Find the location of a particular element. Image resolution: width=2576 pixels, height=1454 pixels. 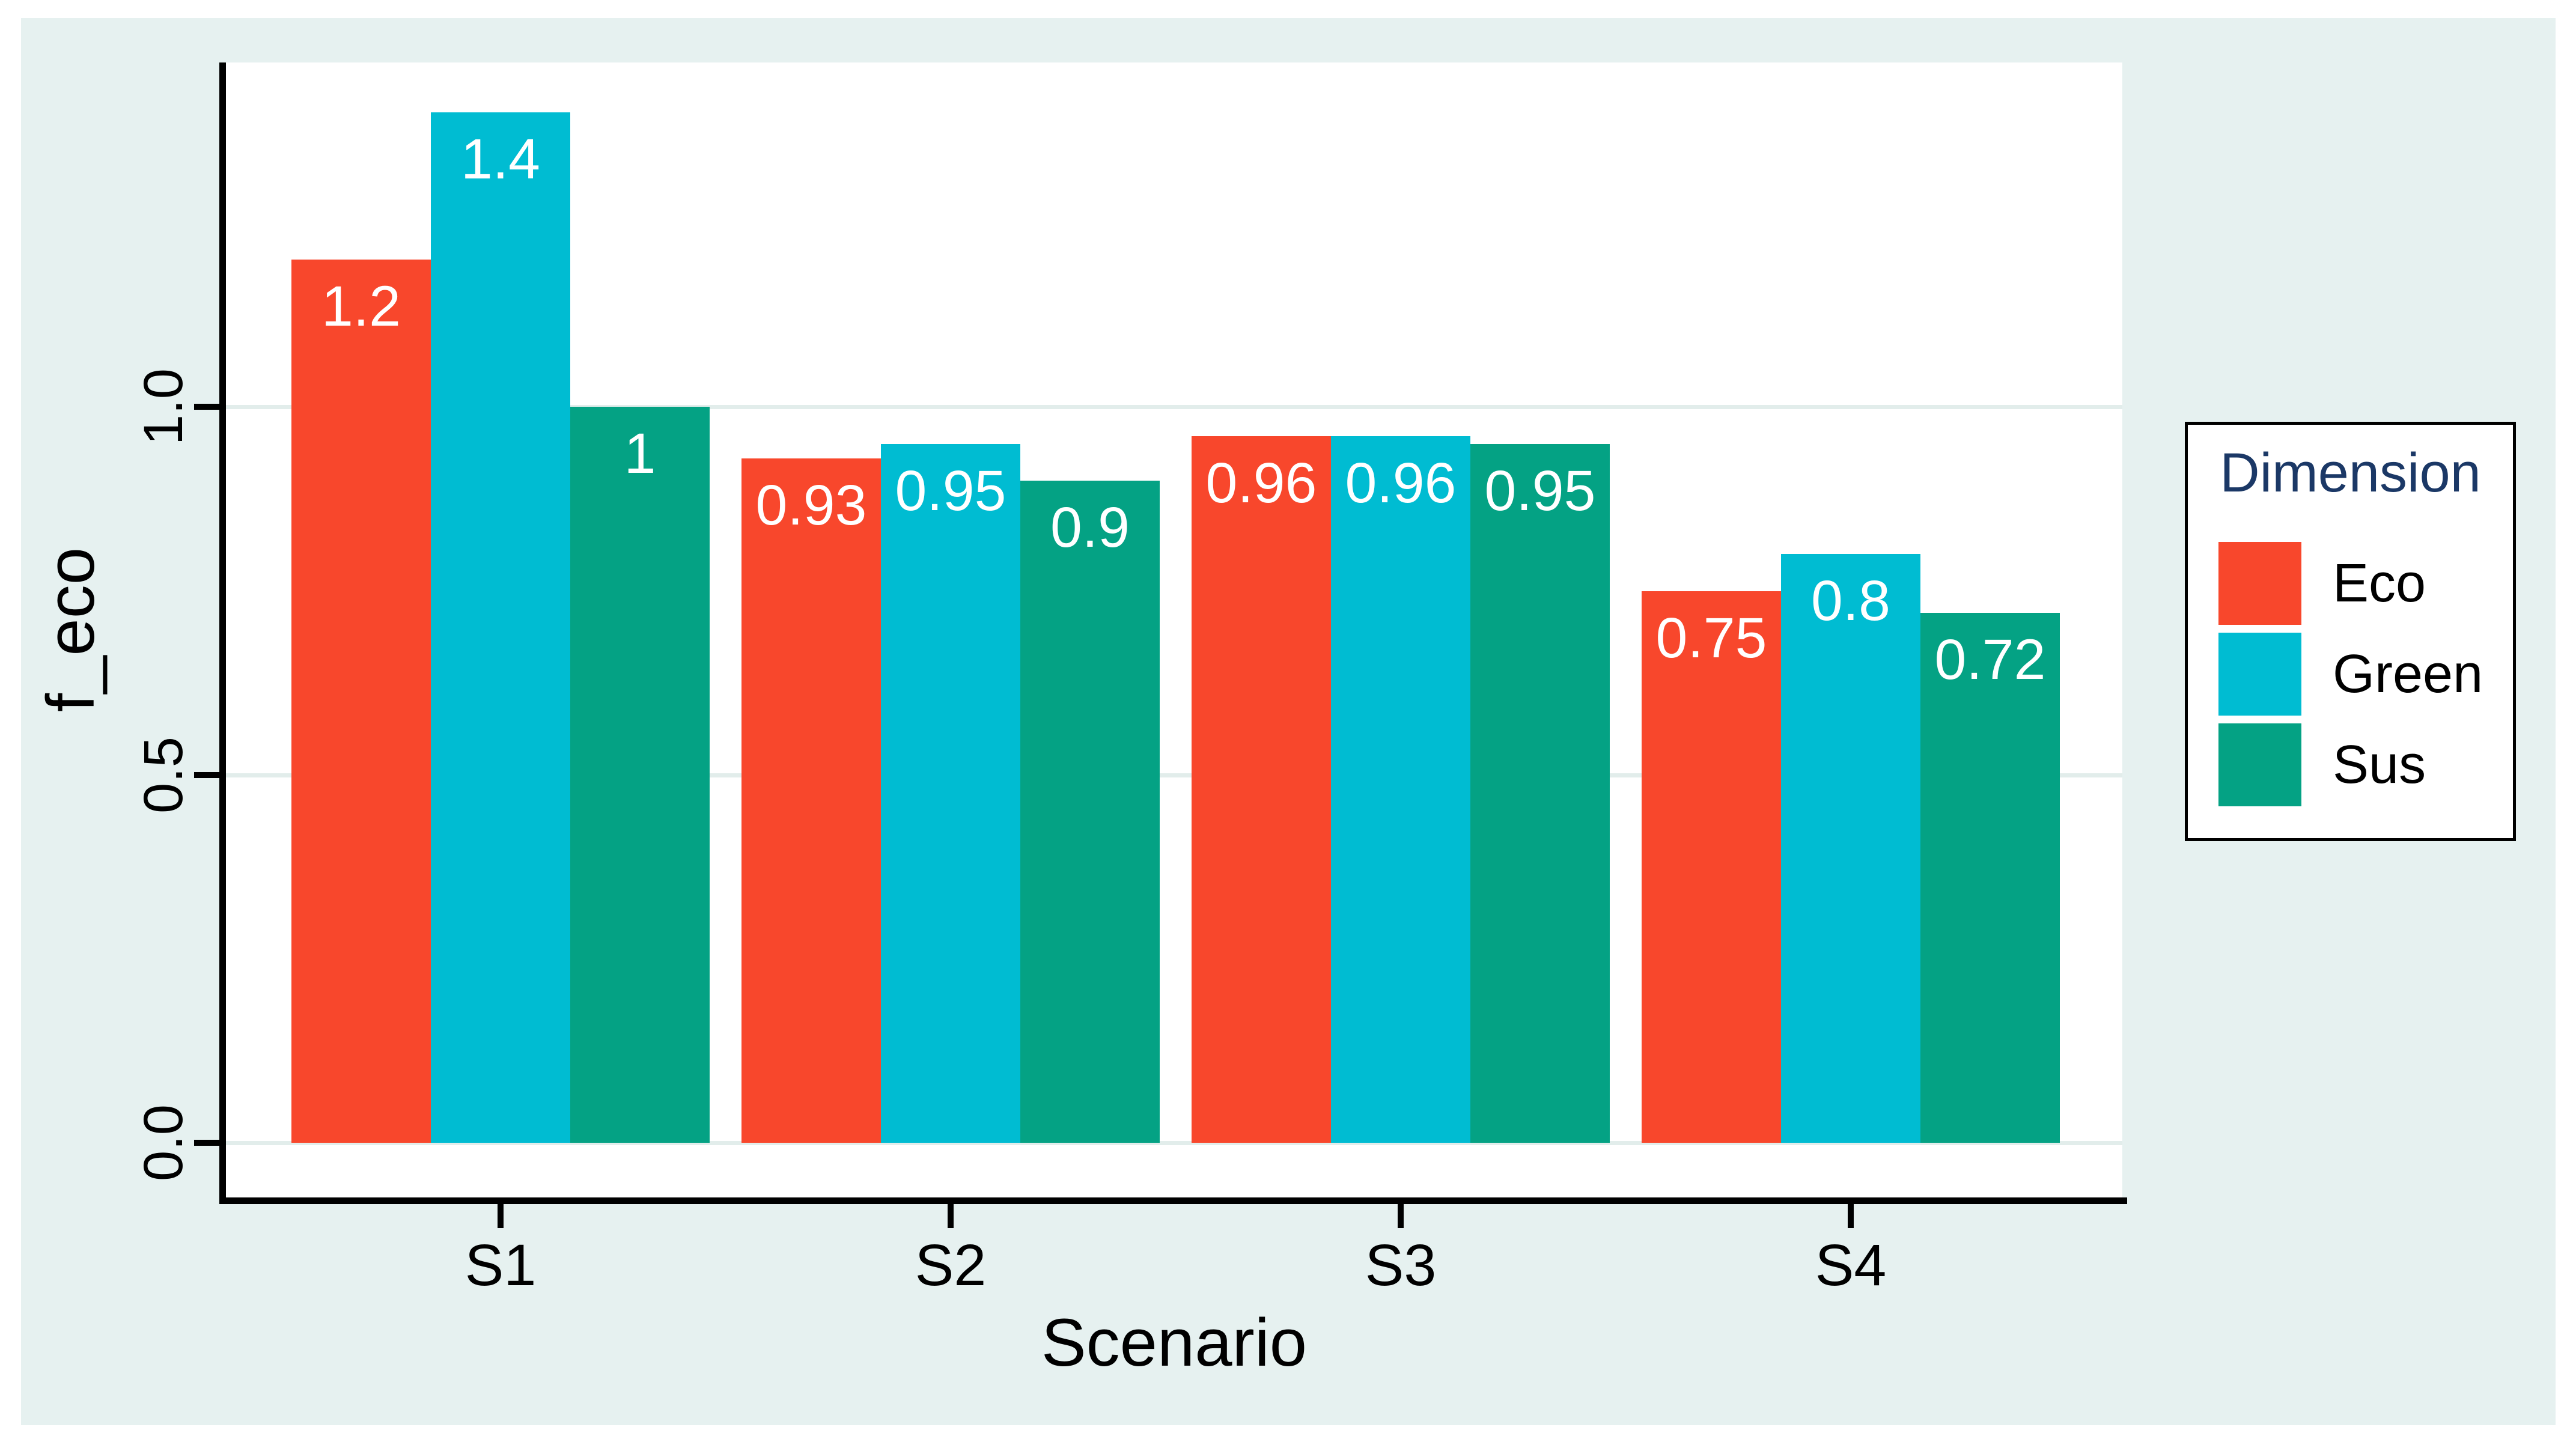

bar-value-label: 1 is located at coordinates (640, 454).